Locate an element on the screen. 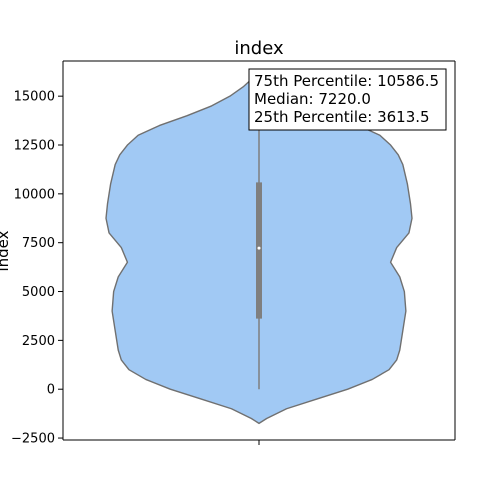 The width and height of the screenshot is (504, 504). interquartile-box is located at coordinates (259, 250).